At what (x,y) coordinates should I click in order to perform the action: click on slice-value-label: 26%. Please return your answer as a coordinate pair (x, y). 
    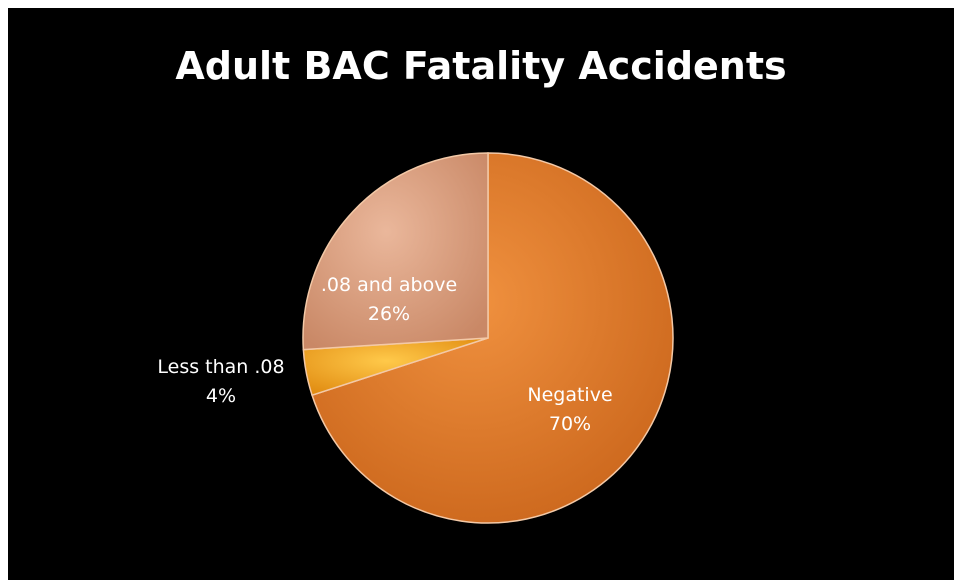
    Looking at the image, I should click on (389, 314).